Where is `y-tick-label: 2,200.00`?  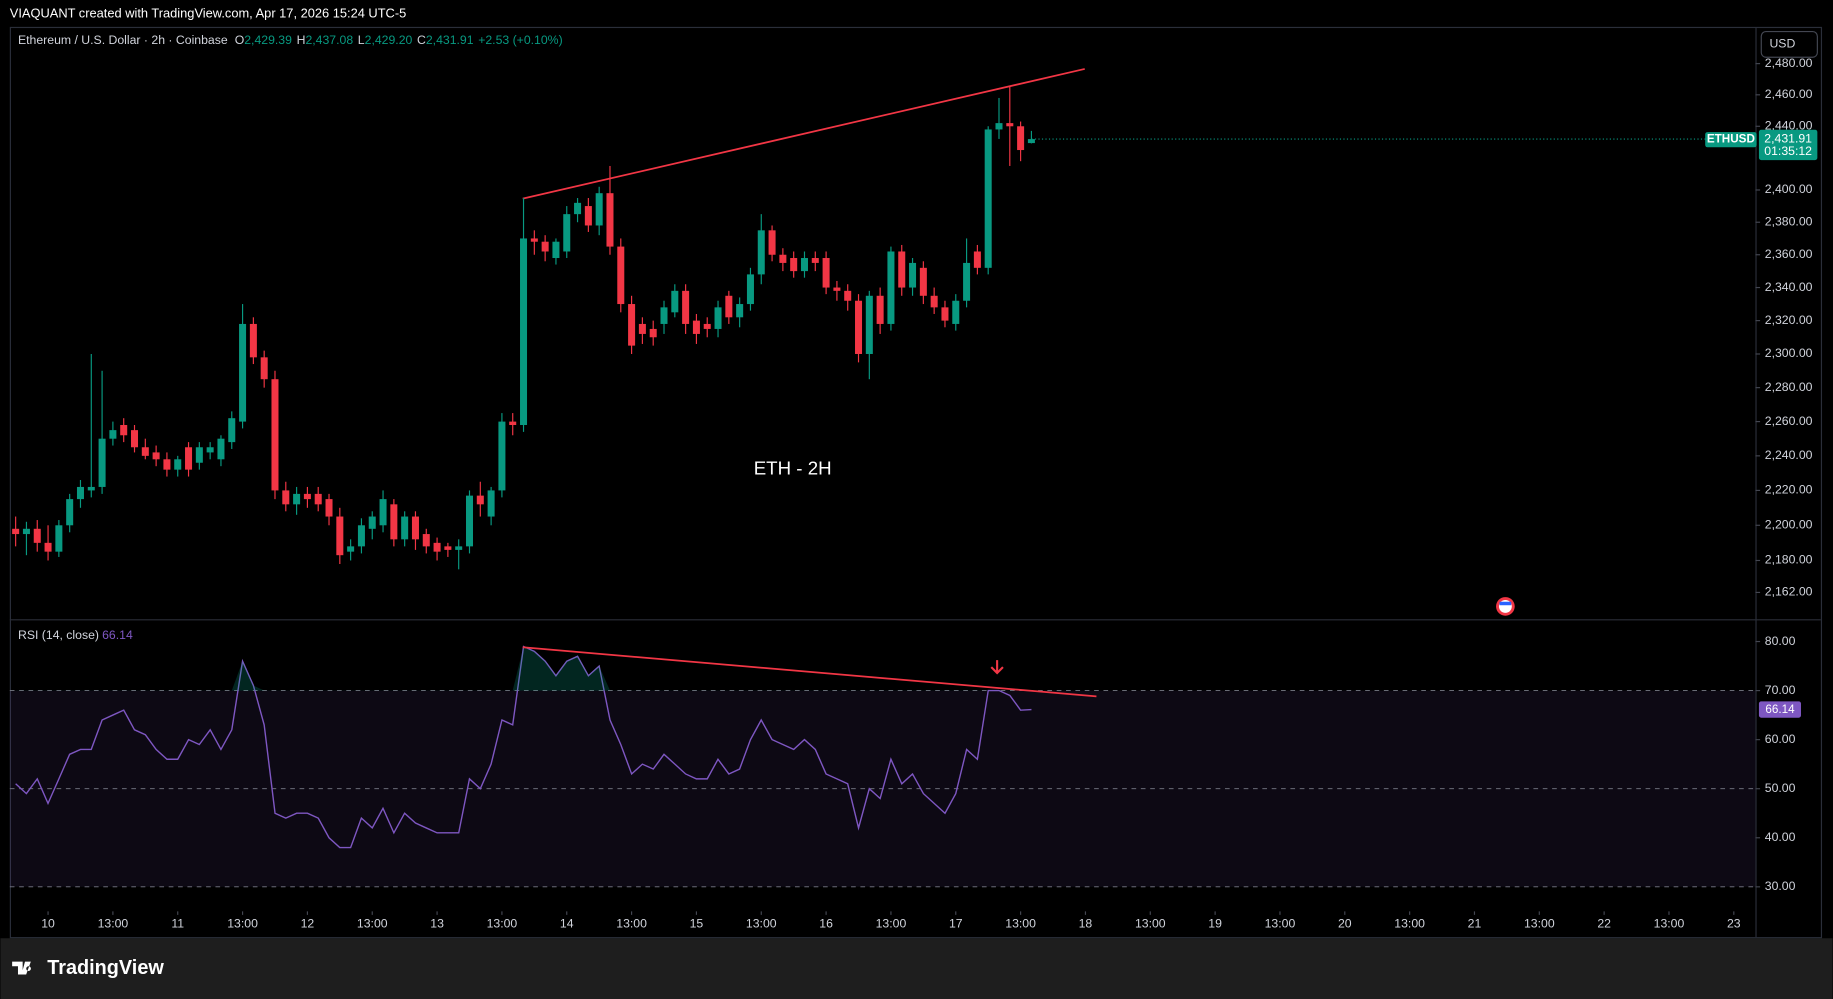 y-tick-label: 2,200.00 is located at coordinates (1789, 525).